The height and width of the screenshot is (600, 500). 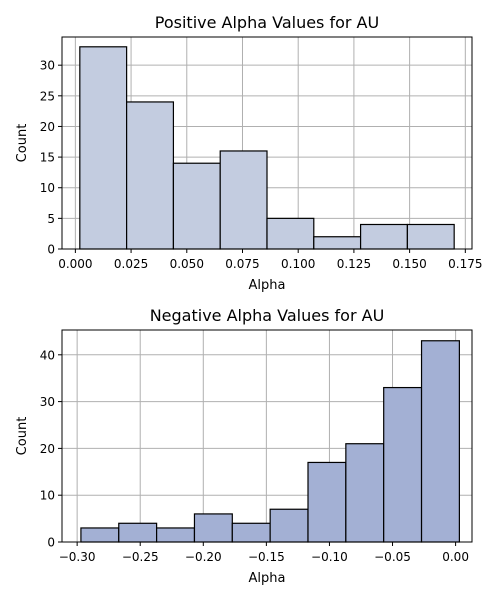 I want to click on x-tick-label: 0.150, so click(x=409, y=264).